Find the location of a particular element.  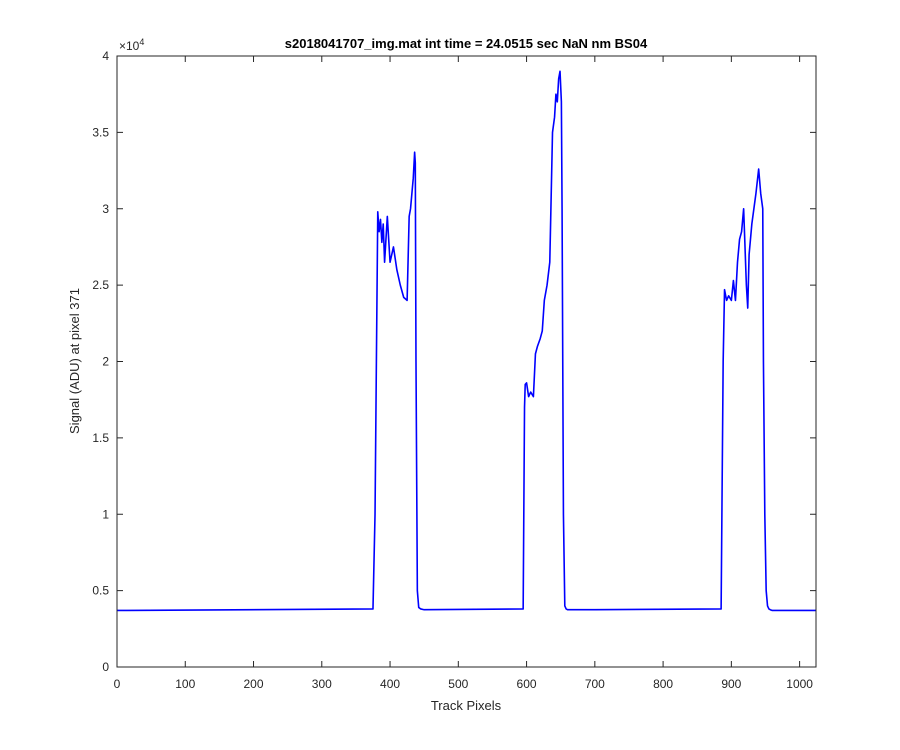

x-axis-label: Track Pixels is located at coordinates (466, 705).